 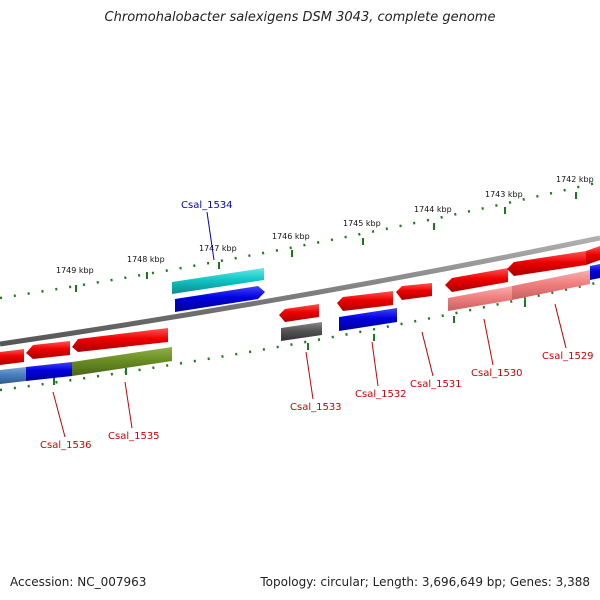 I want to click on label-csal-1531: Csal_1531, so click(x=436, y=384).